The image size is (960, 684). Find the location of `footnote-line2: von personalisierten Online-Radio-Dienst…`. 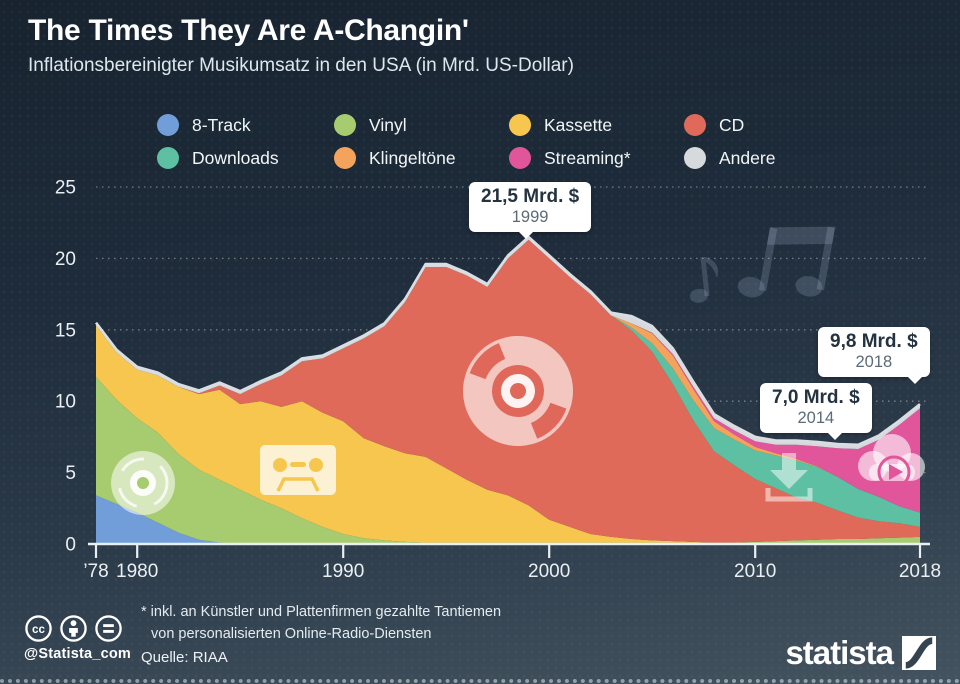

footnote-line2: von personalisierten Online-Radio-Dienst… is located at coordinates (291, 634).